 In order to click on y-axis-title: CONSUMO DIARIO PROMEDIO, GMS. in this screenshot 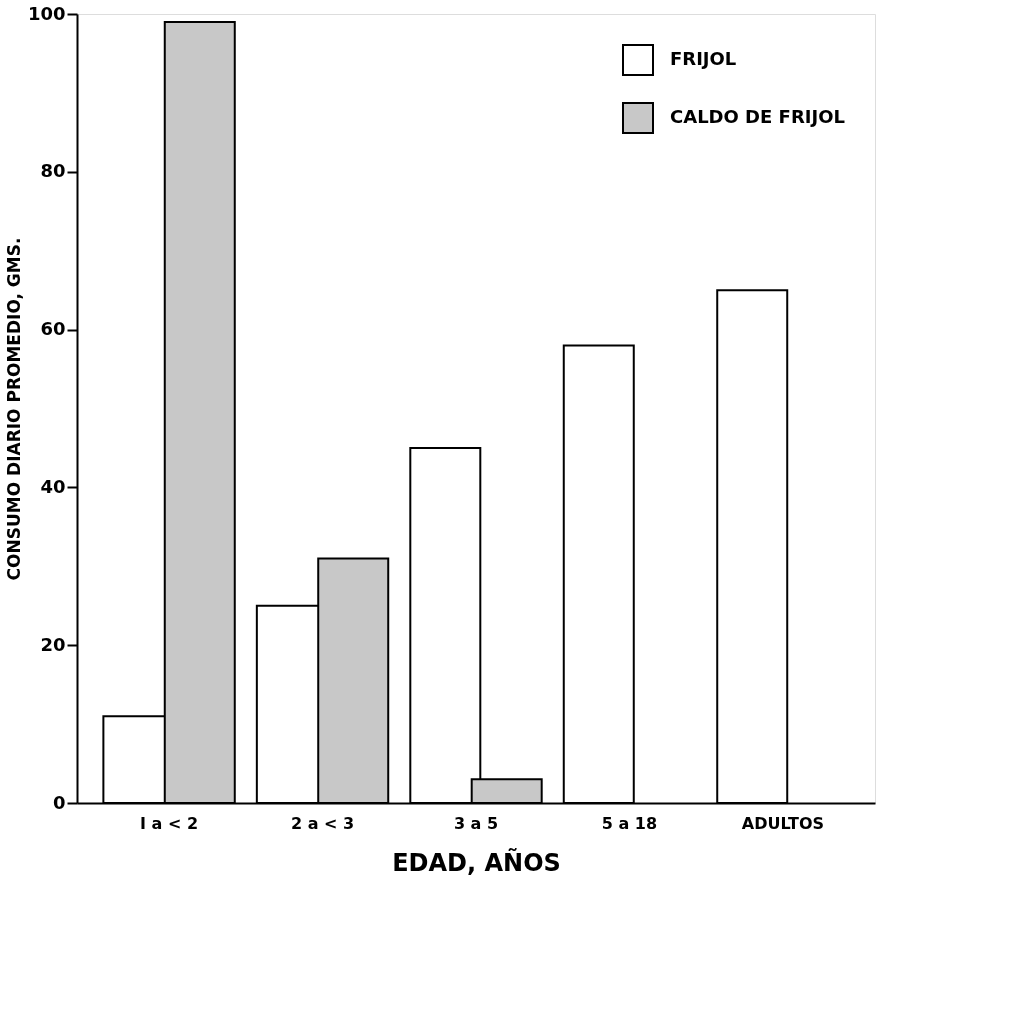, I will do `click(13, 409)`.